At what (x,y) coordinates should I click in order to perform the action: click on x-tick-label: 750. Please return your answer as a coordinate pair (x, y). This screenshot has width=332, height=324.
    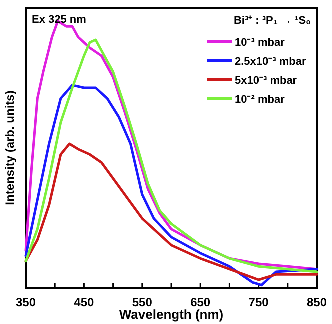
    Looking at the image, I should click on (259, 303).